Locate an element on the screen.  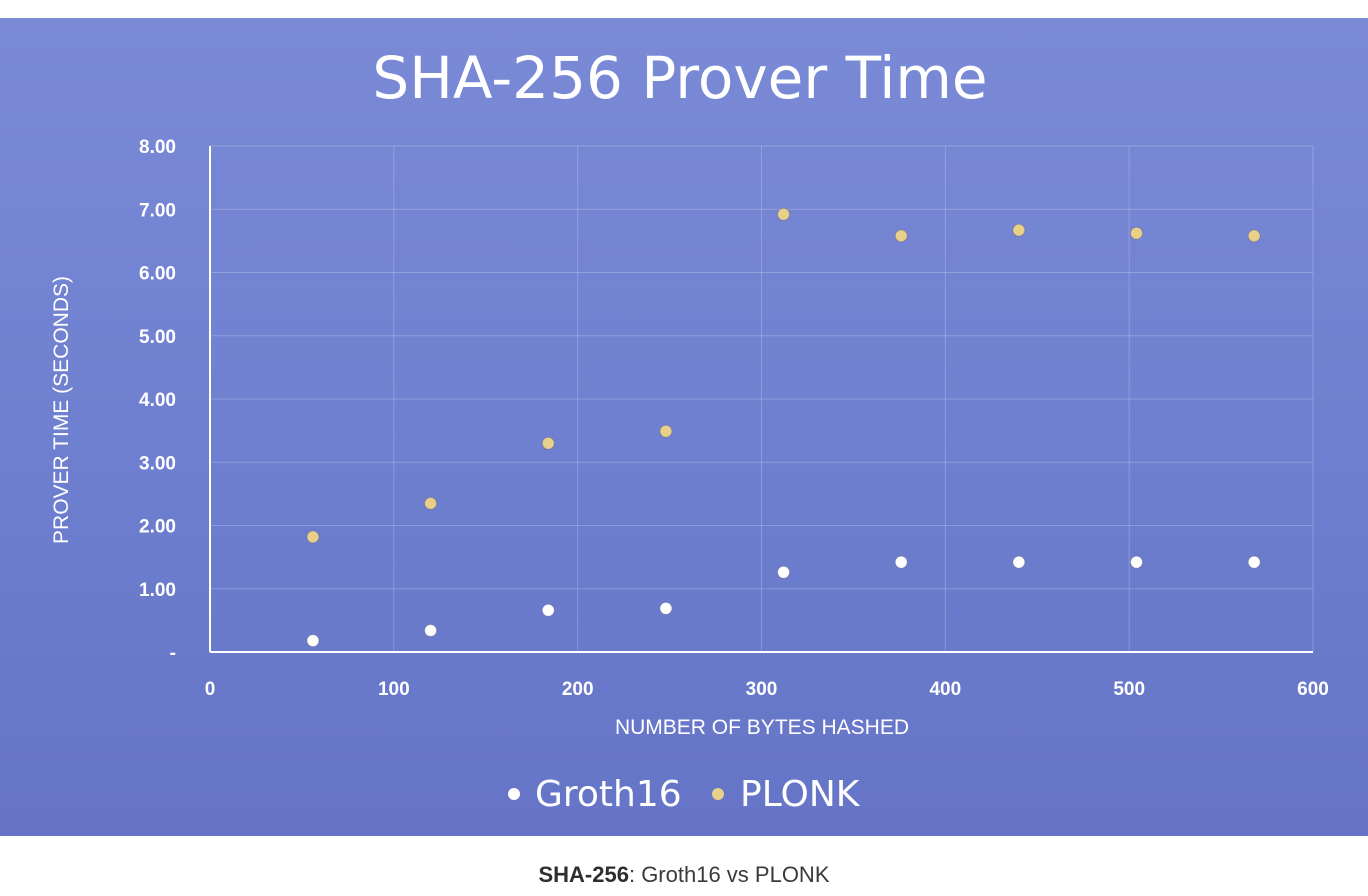
caption-bold: SHA-256 is located at coordinates (583, 874).